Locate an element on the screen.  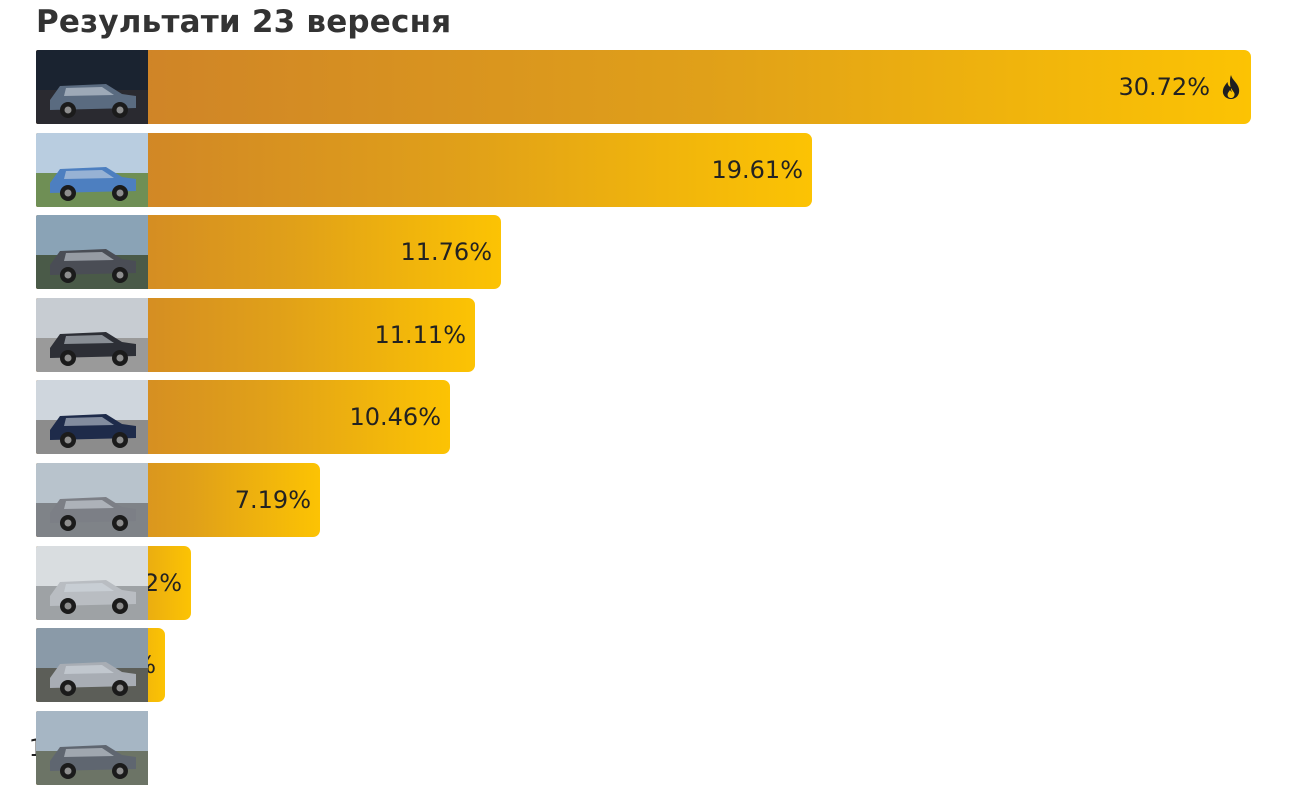
bar-9: 1.96% is located at coordinates (88, 748).